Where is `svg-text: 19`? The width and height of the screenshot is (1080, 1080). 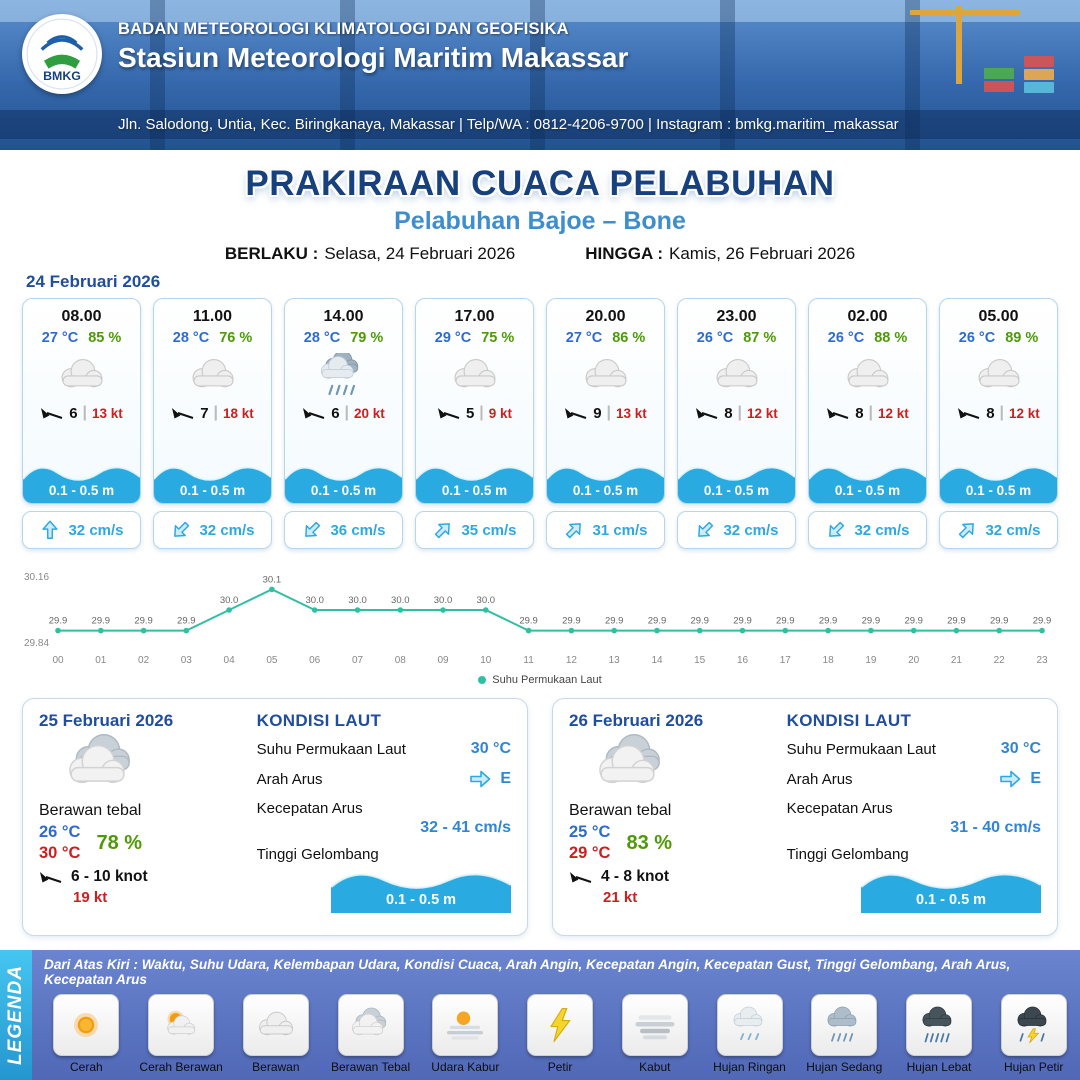 svg-text: 19 is located at coordinates (871, 660).